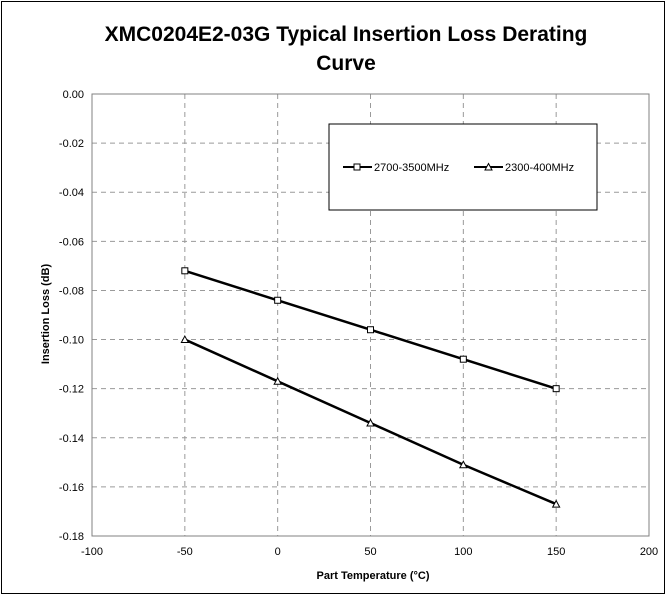 The image size is (668, 596). I want to click on y-tick-label: -0.08, so click(71, 291).